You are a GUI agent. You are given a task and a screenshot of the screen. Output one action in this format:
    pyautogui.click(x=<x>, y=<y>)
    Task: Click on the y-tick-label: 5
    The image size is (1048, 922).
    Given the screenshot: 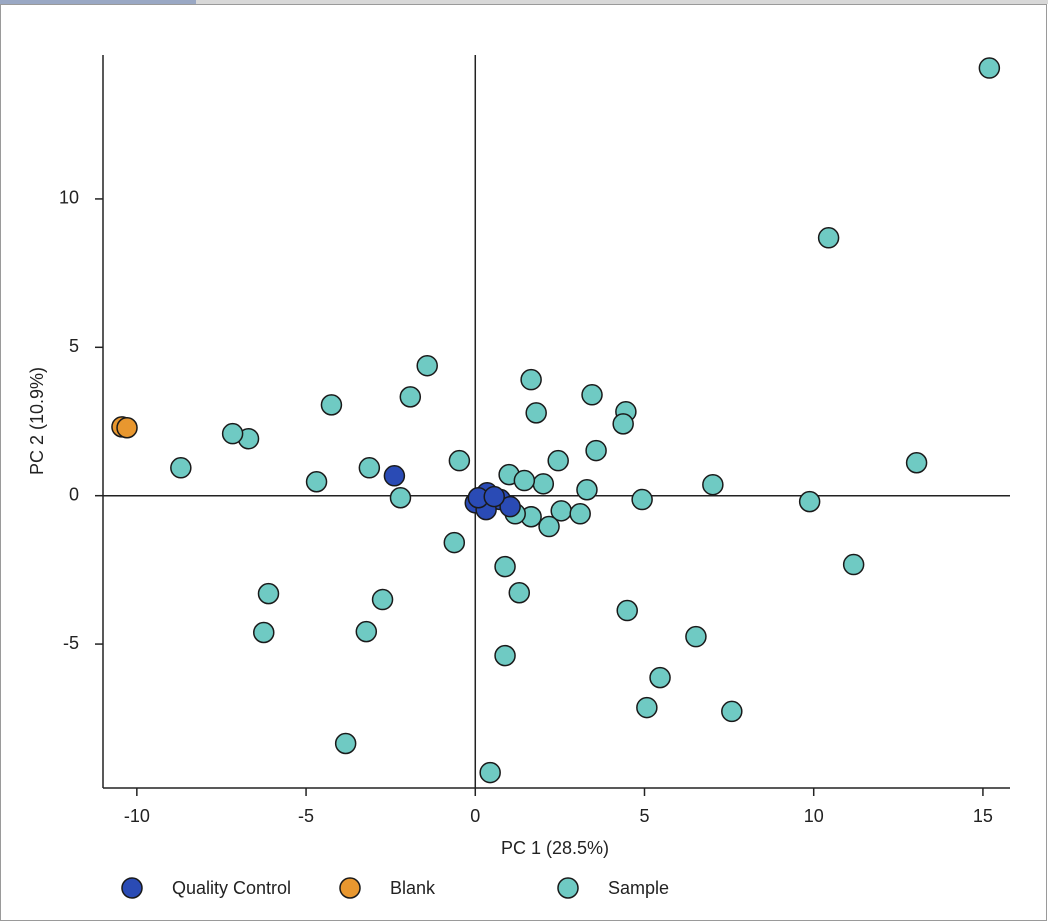 What is the action you would take?
    pyautogui.click(x=74, y=346)
    